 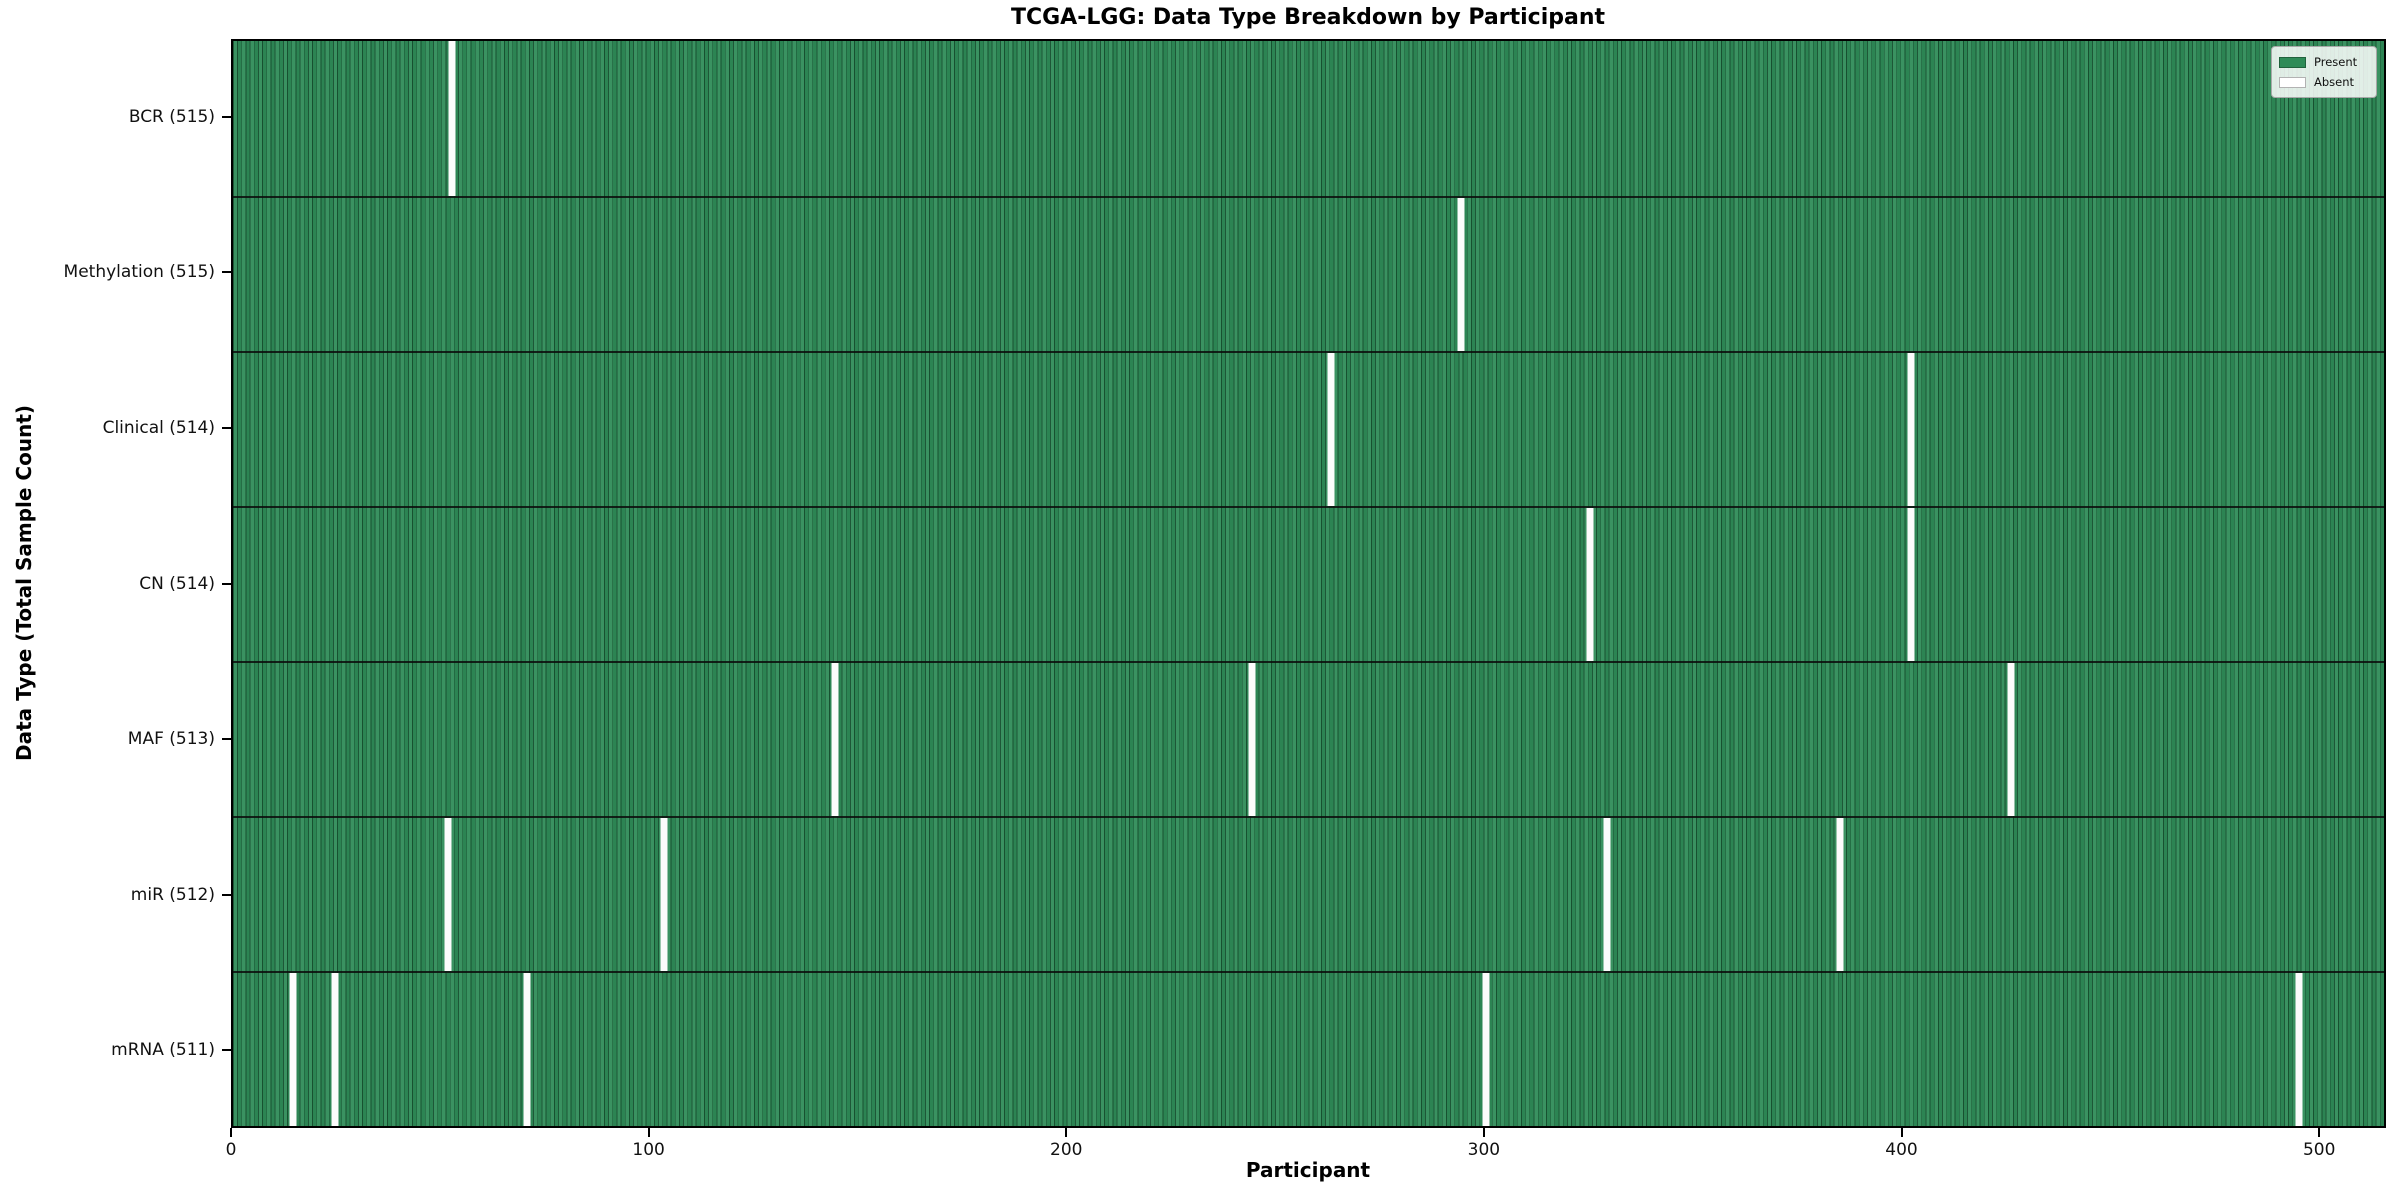 I want to click on x-axis-label: Participant, so click(x=1308, y=1170).